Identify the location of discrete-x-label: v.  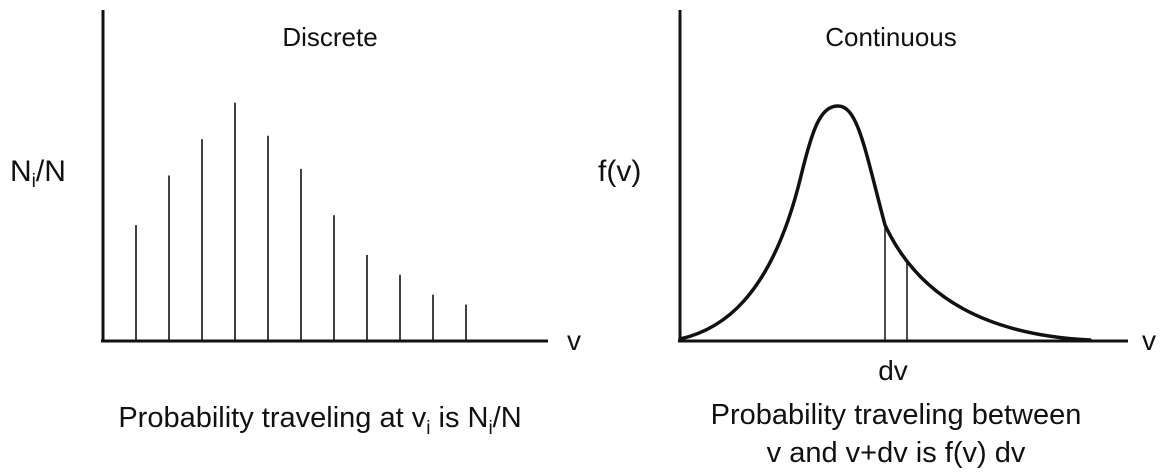
(574, 340).